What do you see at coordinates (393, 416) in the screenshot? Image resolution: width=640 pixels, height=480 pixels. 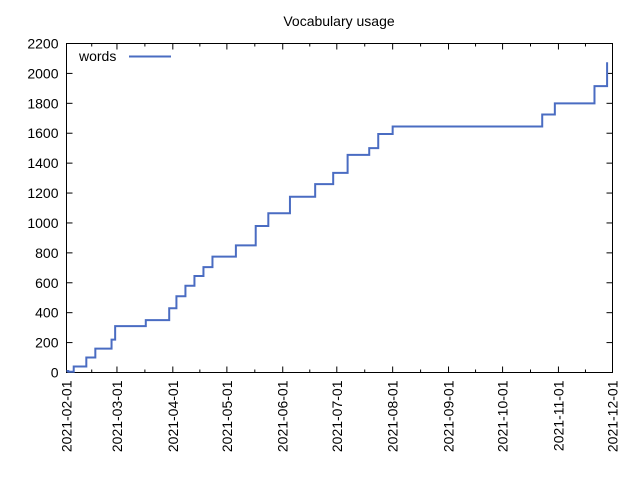 I see `x-tick-label: 2021-08-01` at bounding box center [393, 416].